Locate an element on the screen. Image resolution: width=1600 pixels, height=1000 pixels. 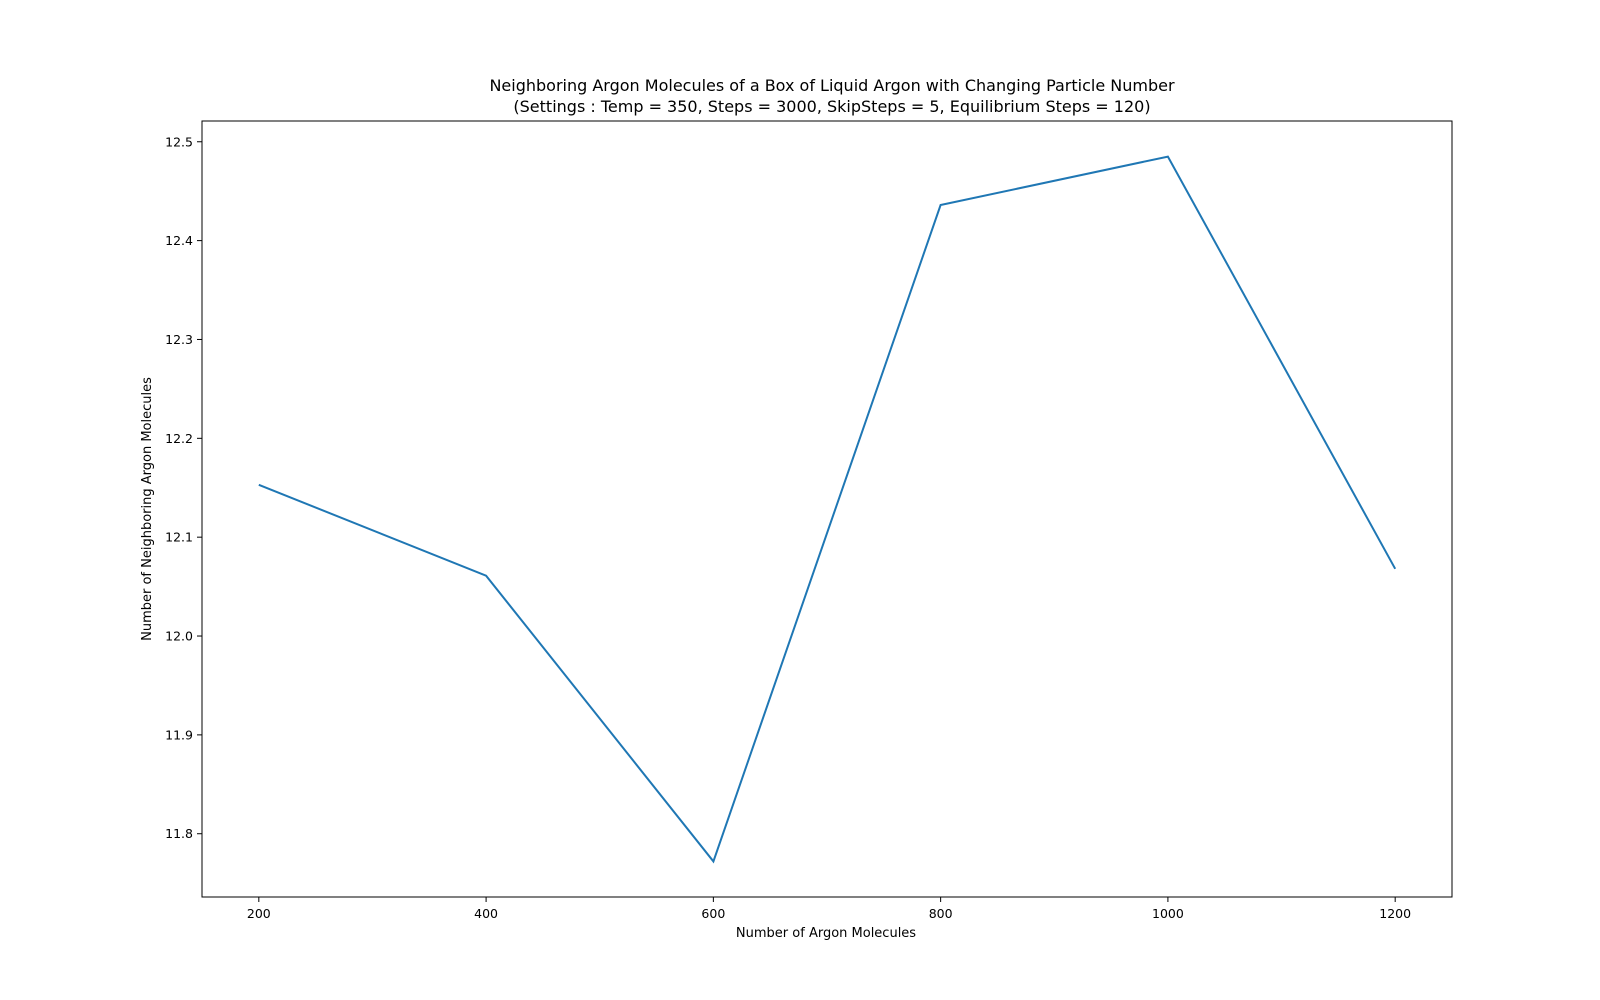
y-tick-label: 12.4 is located at coordinates (179, 240).